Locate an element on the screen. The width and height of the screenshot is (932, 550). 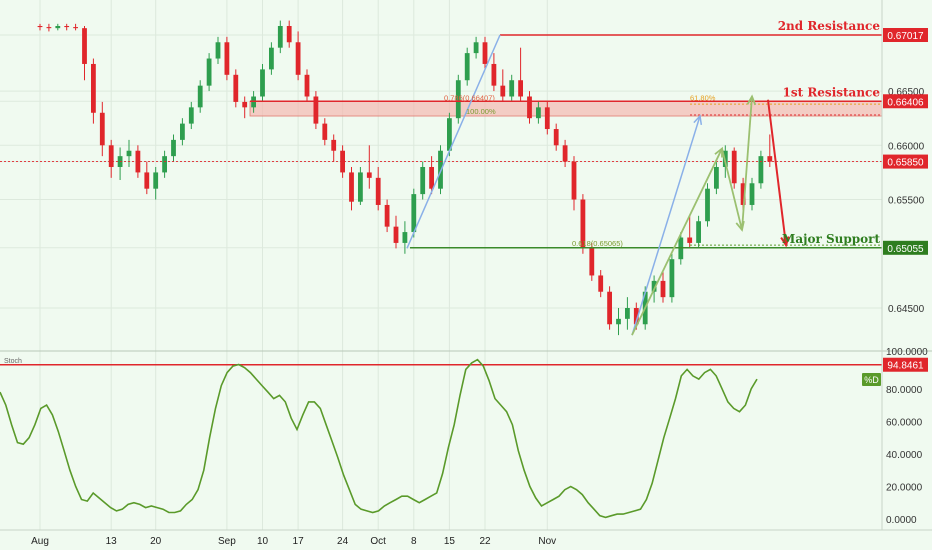
price-box-label: 0.66406 is located at coordinates (905, 102).